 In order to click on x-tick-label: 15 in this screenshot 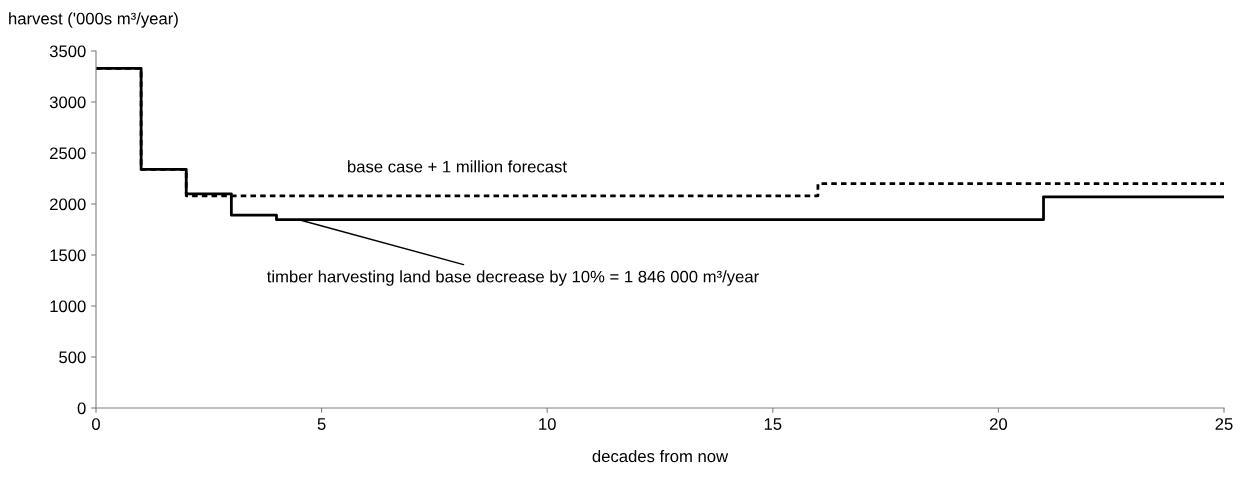, I will do `click(773, 424)`.